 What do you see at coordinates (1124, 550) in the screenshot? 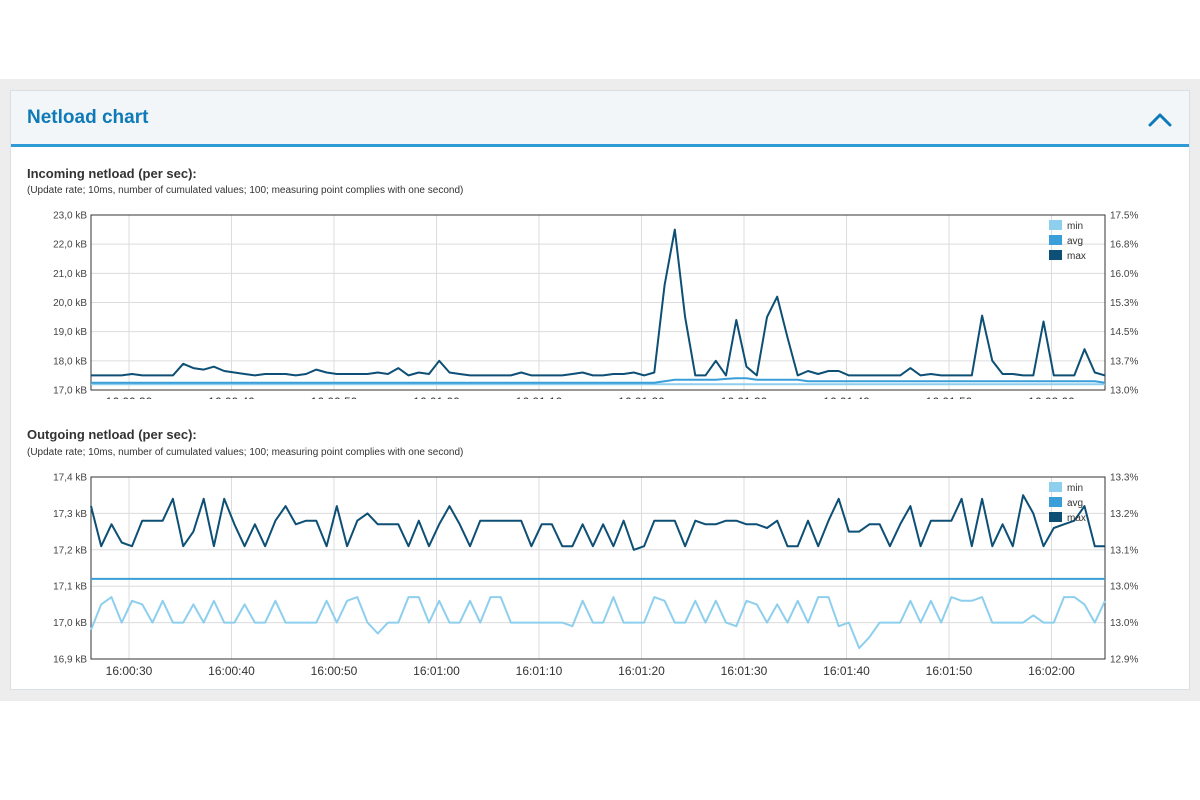
I see `outgoing-y2-tick: 13.1%` at bounding box center [1124, 550].